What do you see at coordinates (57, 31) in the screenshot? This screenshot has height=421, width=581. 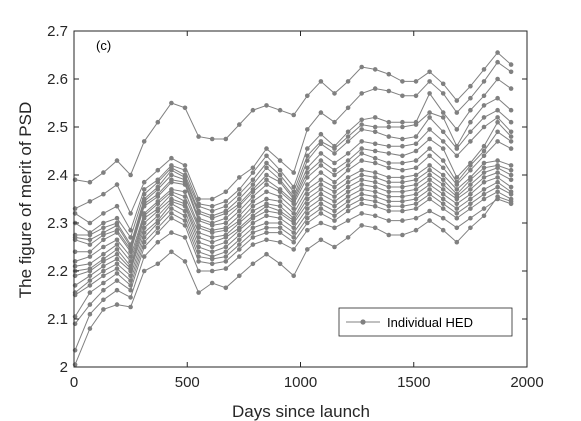 I see `y-tick-label: 2.7` at bounding box center [57, 31].